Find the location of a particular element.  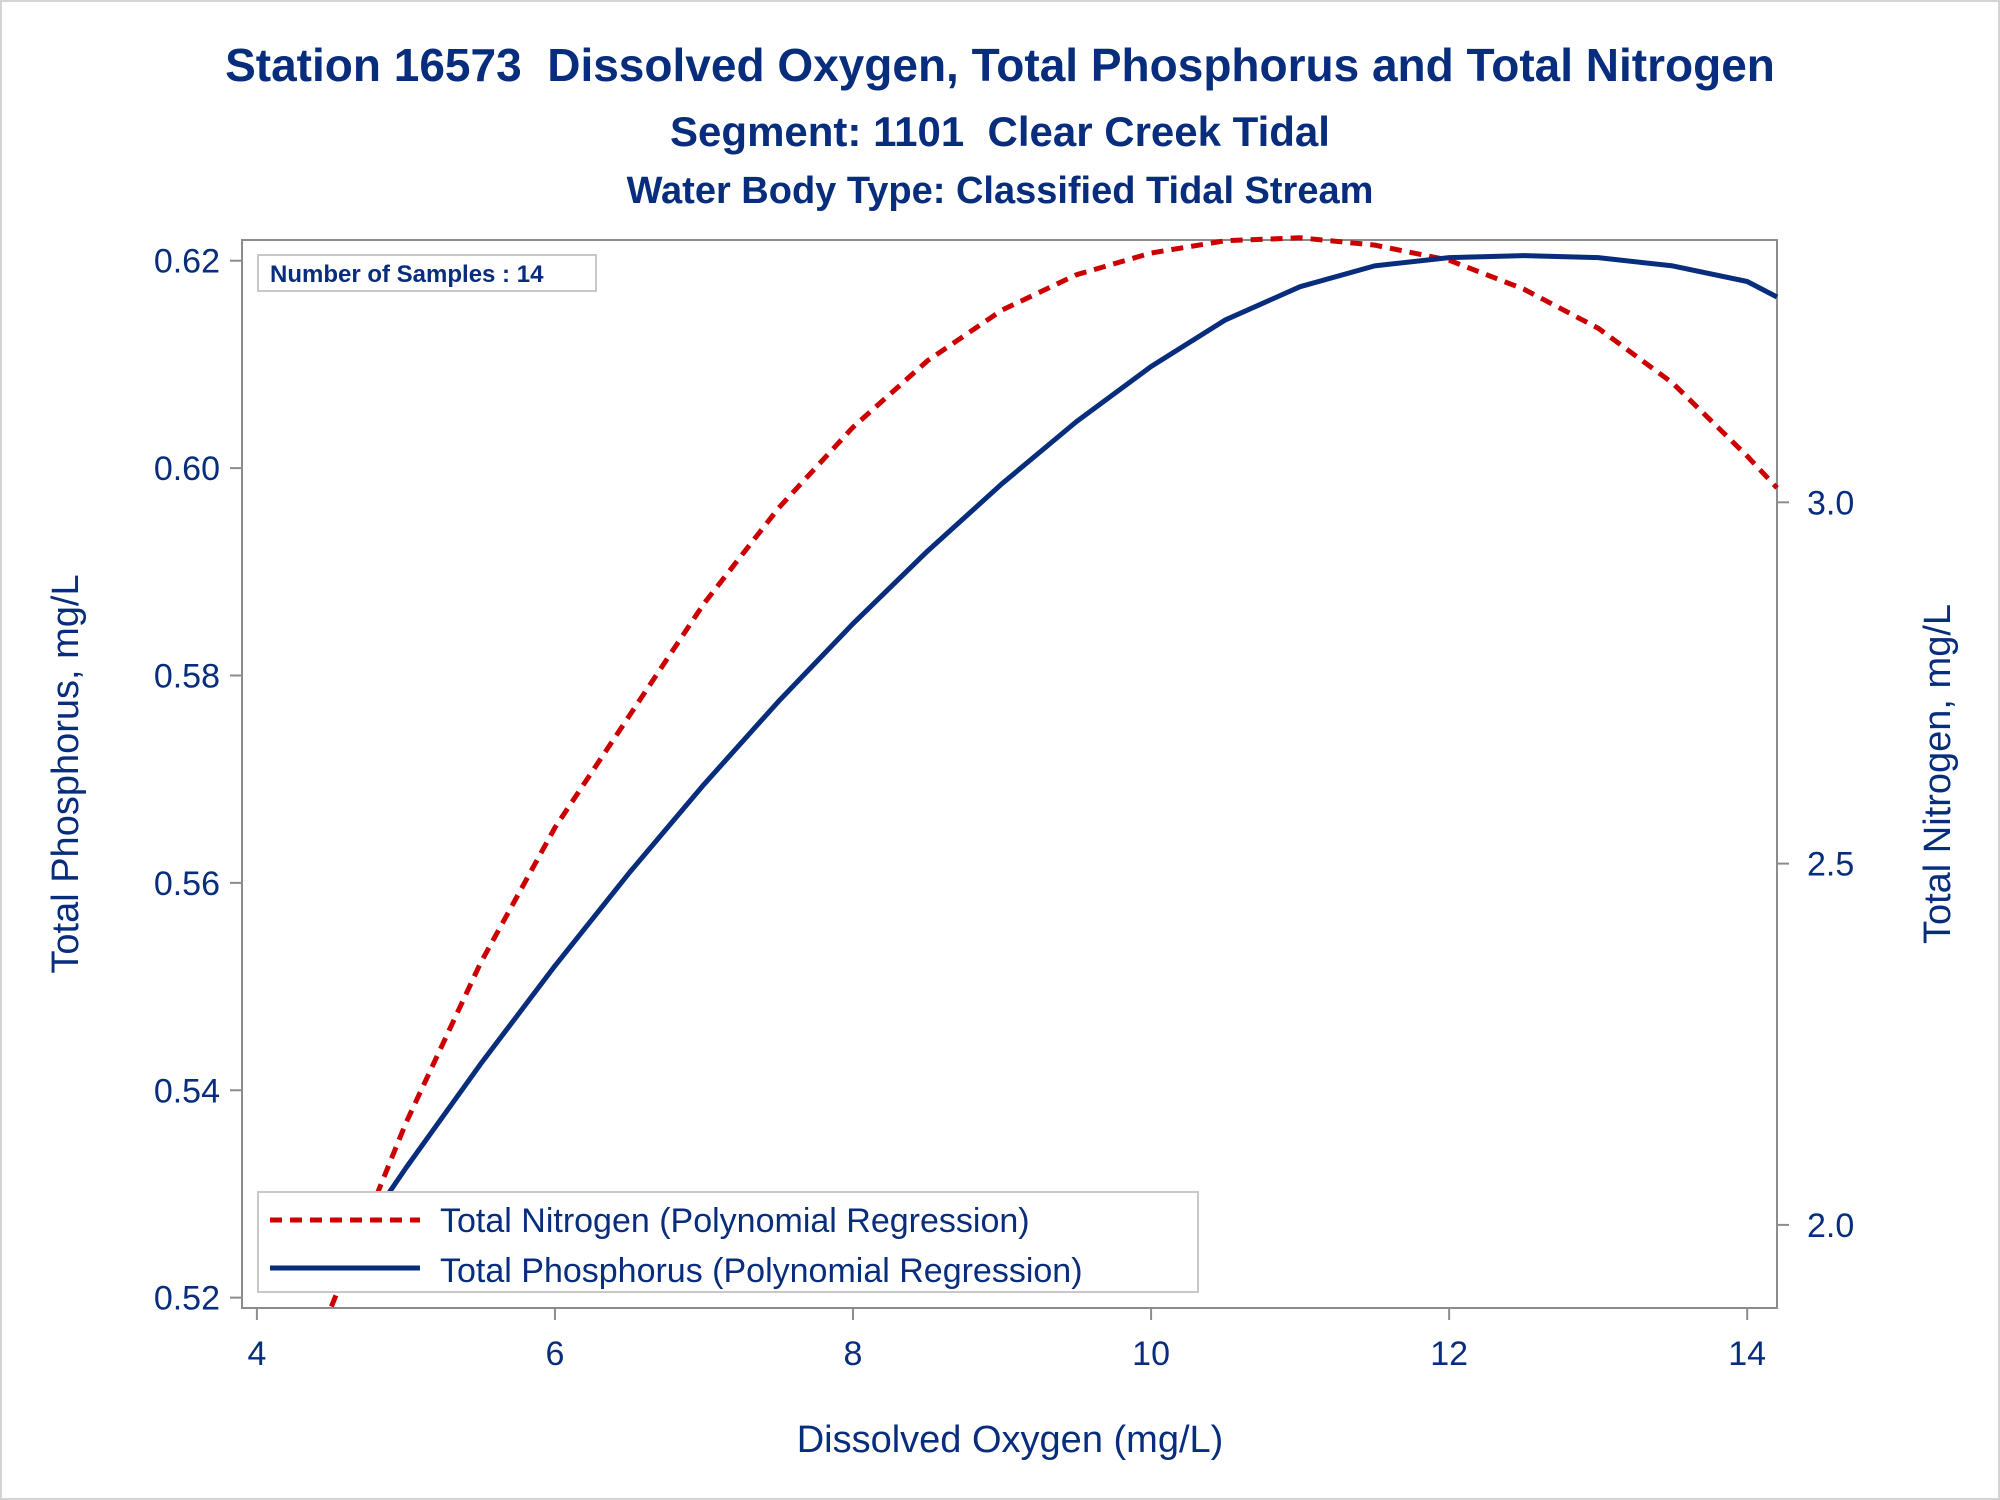

y-tick-label: 0.56 is located at coordinates (187, 884).